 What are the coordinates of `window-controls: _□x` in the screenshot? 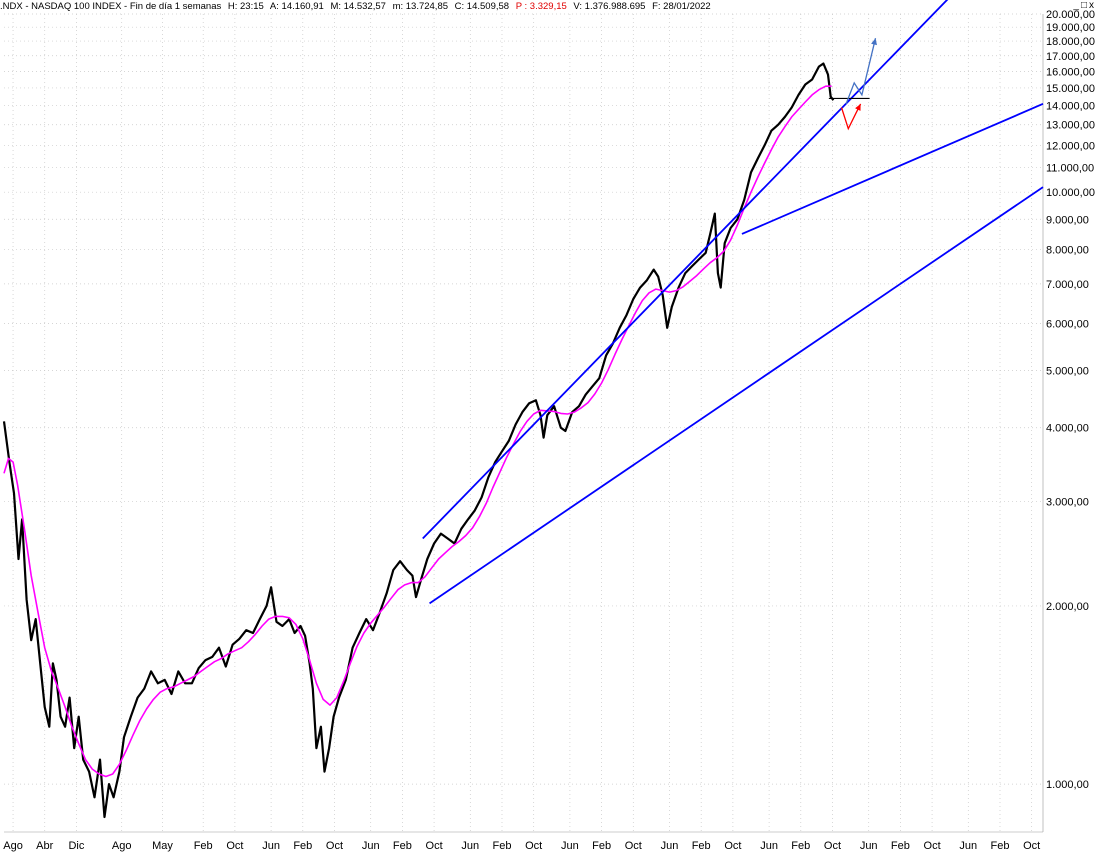 It's located at (1084, 5).